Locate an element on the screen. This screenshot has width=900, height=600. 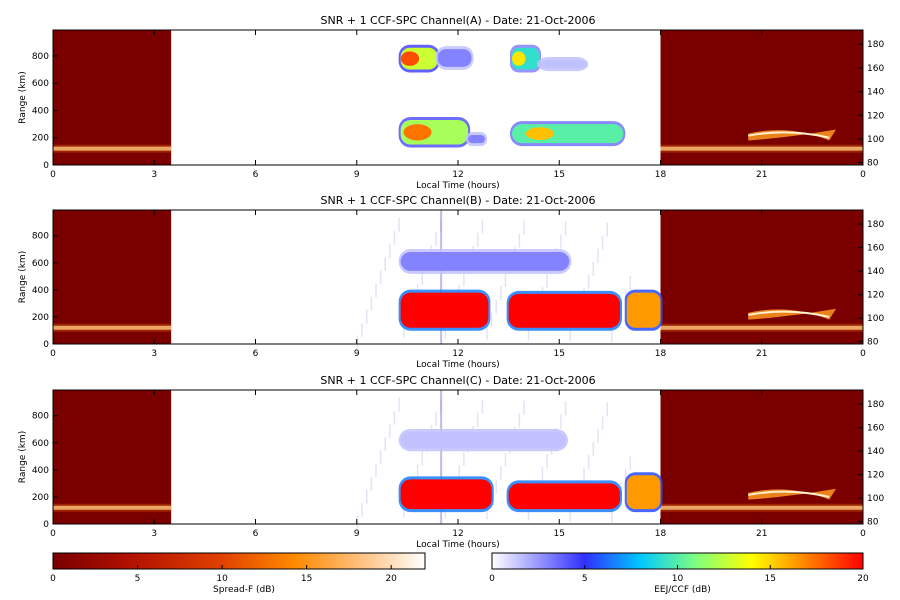
colorbar-tick-label: 0 is located at coordinates (53, 579).